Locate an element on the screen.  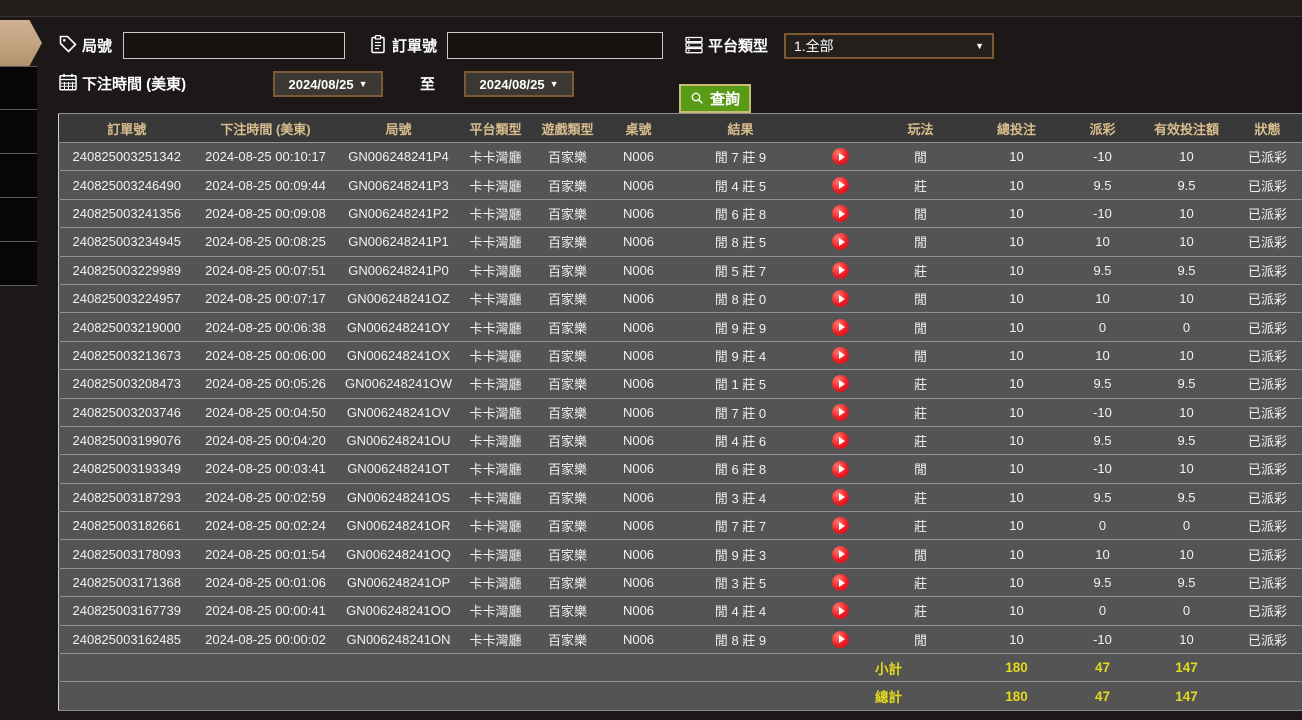
result-cell: 閒 1 莊 5 is located at coordinates (740, 385).